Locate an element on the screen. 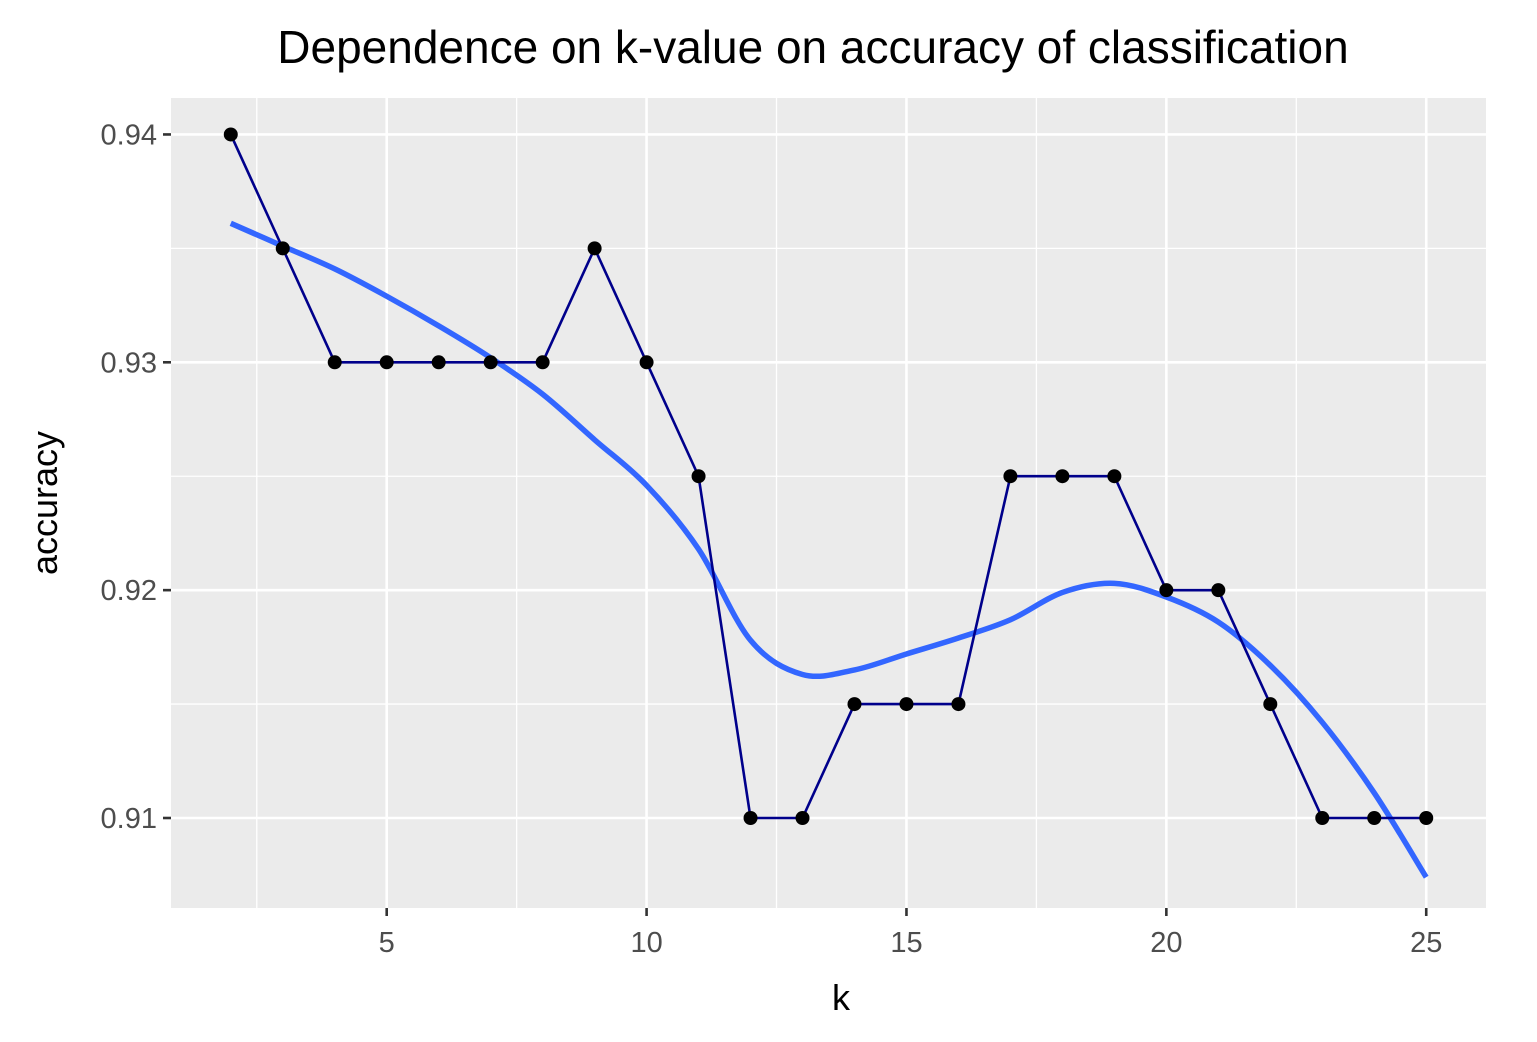  x-axis-title: k is located at coordinates (841, 997).